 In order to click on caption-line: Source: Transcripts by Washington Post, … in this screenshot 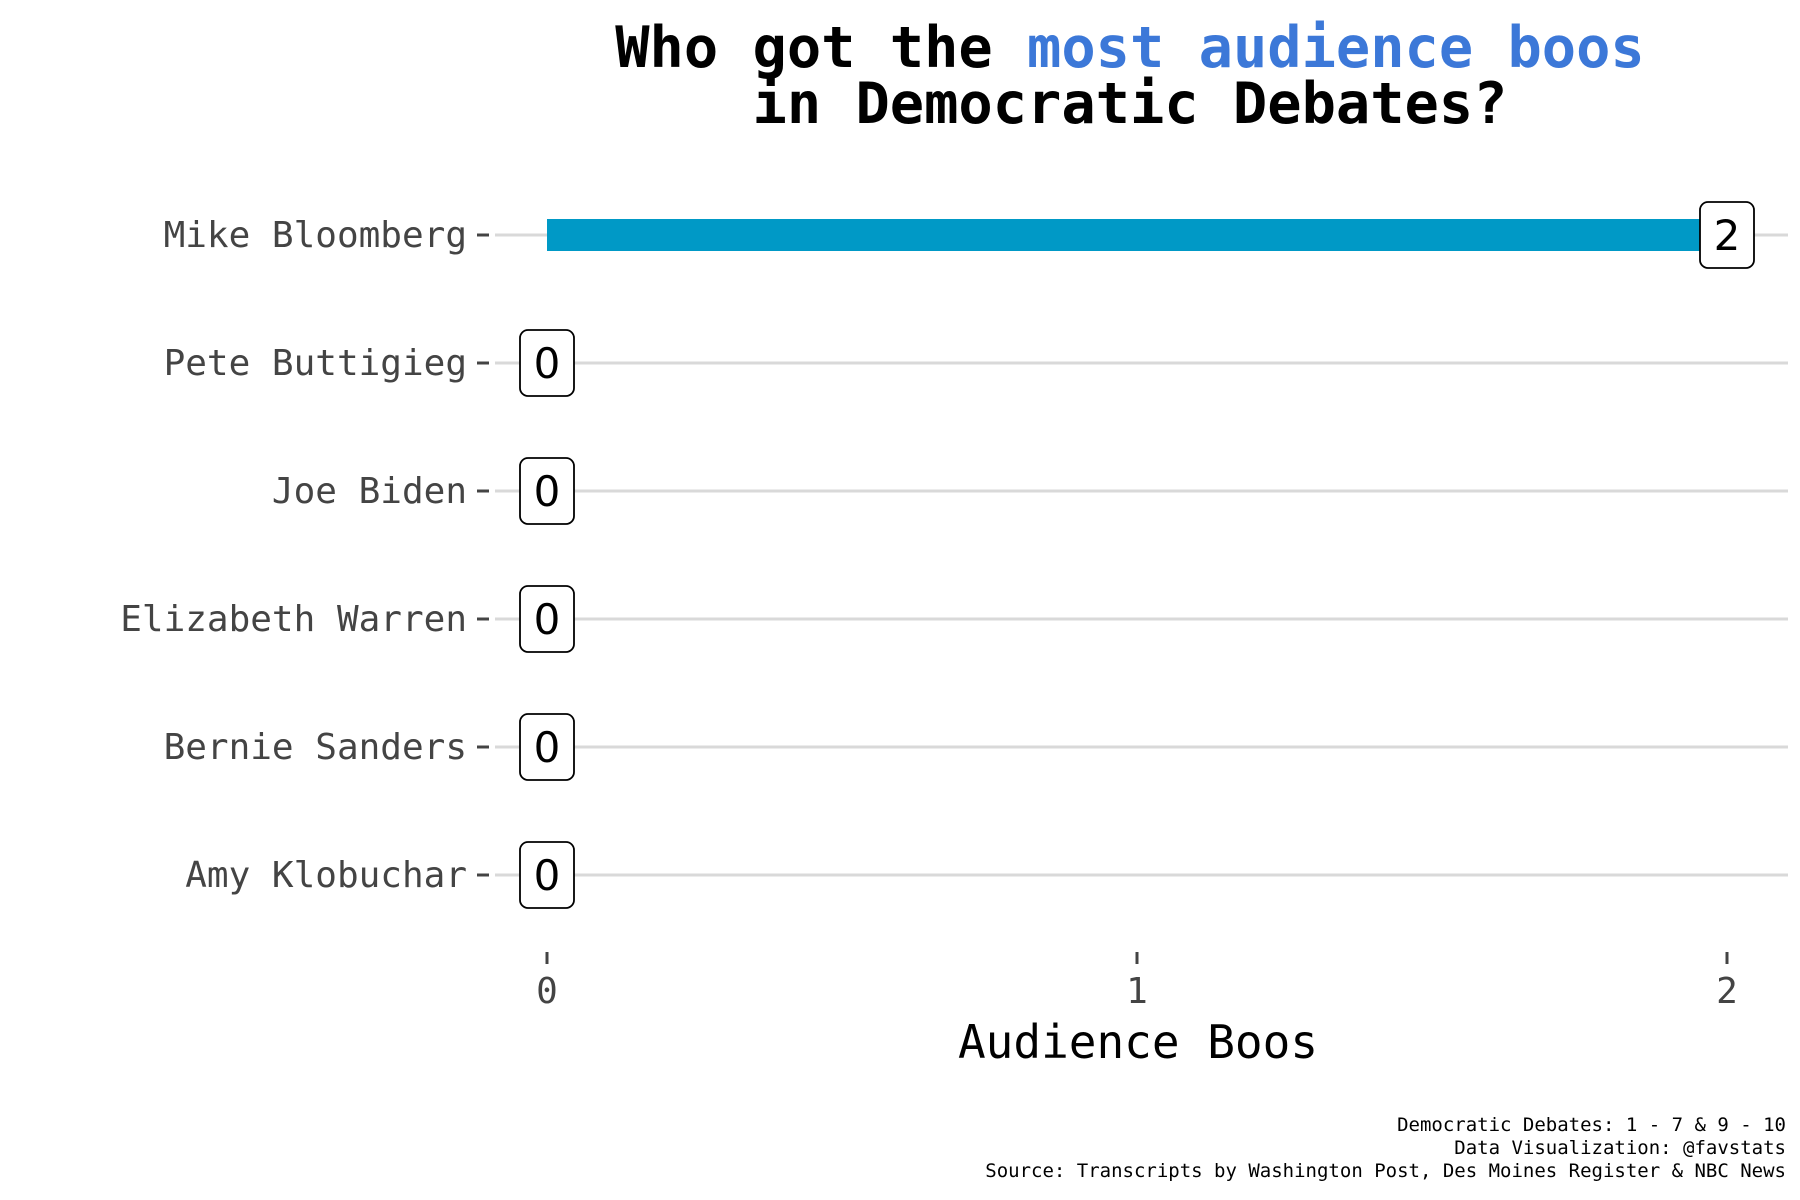, I will do `click(1385, 1171)`.